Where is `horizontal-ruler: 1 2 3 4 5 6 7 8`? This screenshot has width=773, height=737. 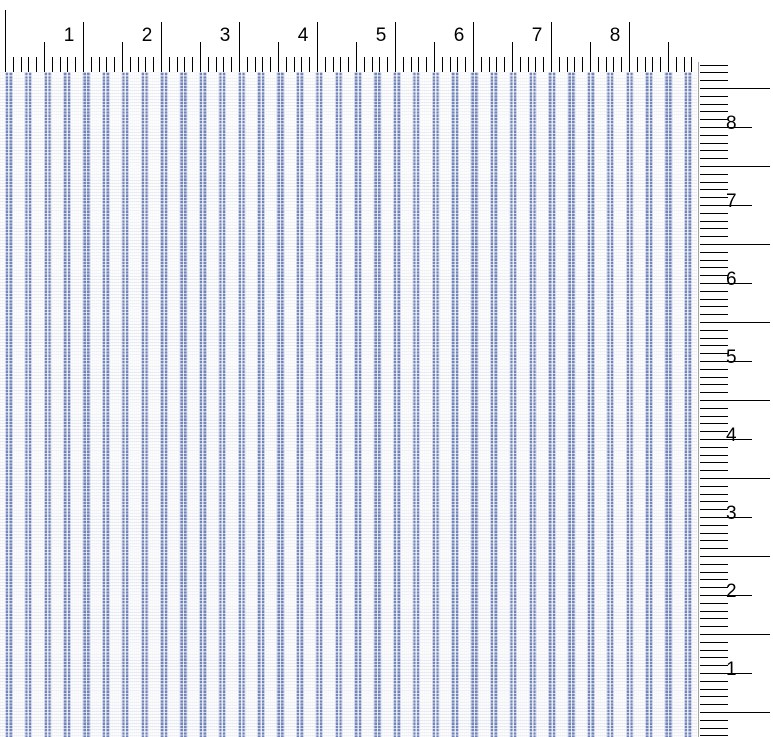
horizontal-ruler: 1 2 3 4 5 6 7 8 is located at coordinates (350, 36).